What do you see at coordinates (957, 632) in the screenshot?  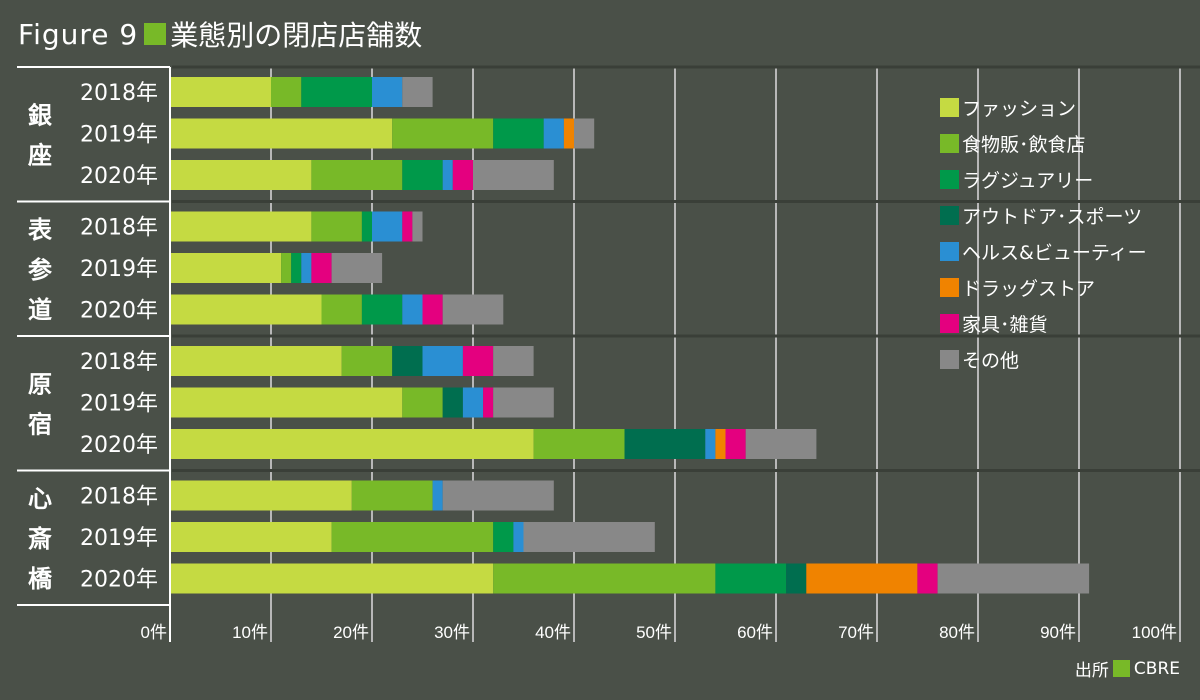 I see `x-tick-label: 80件` at bounding box center [957, 632].